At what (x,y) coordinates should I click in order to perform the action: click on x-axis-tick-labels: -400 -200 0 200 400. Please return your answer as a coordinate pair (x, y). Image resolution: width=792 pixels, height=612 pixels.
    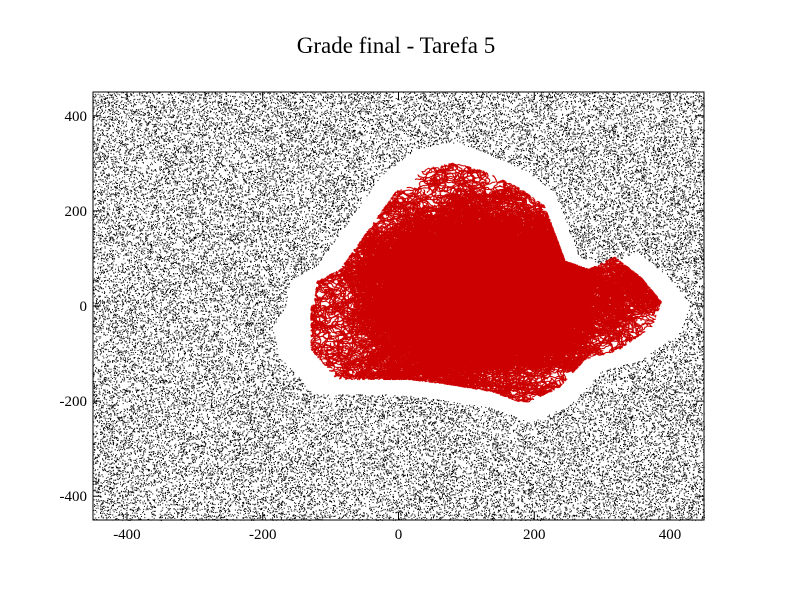
    Looking at the image, I should click on (397, 535).